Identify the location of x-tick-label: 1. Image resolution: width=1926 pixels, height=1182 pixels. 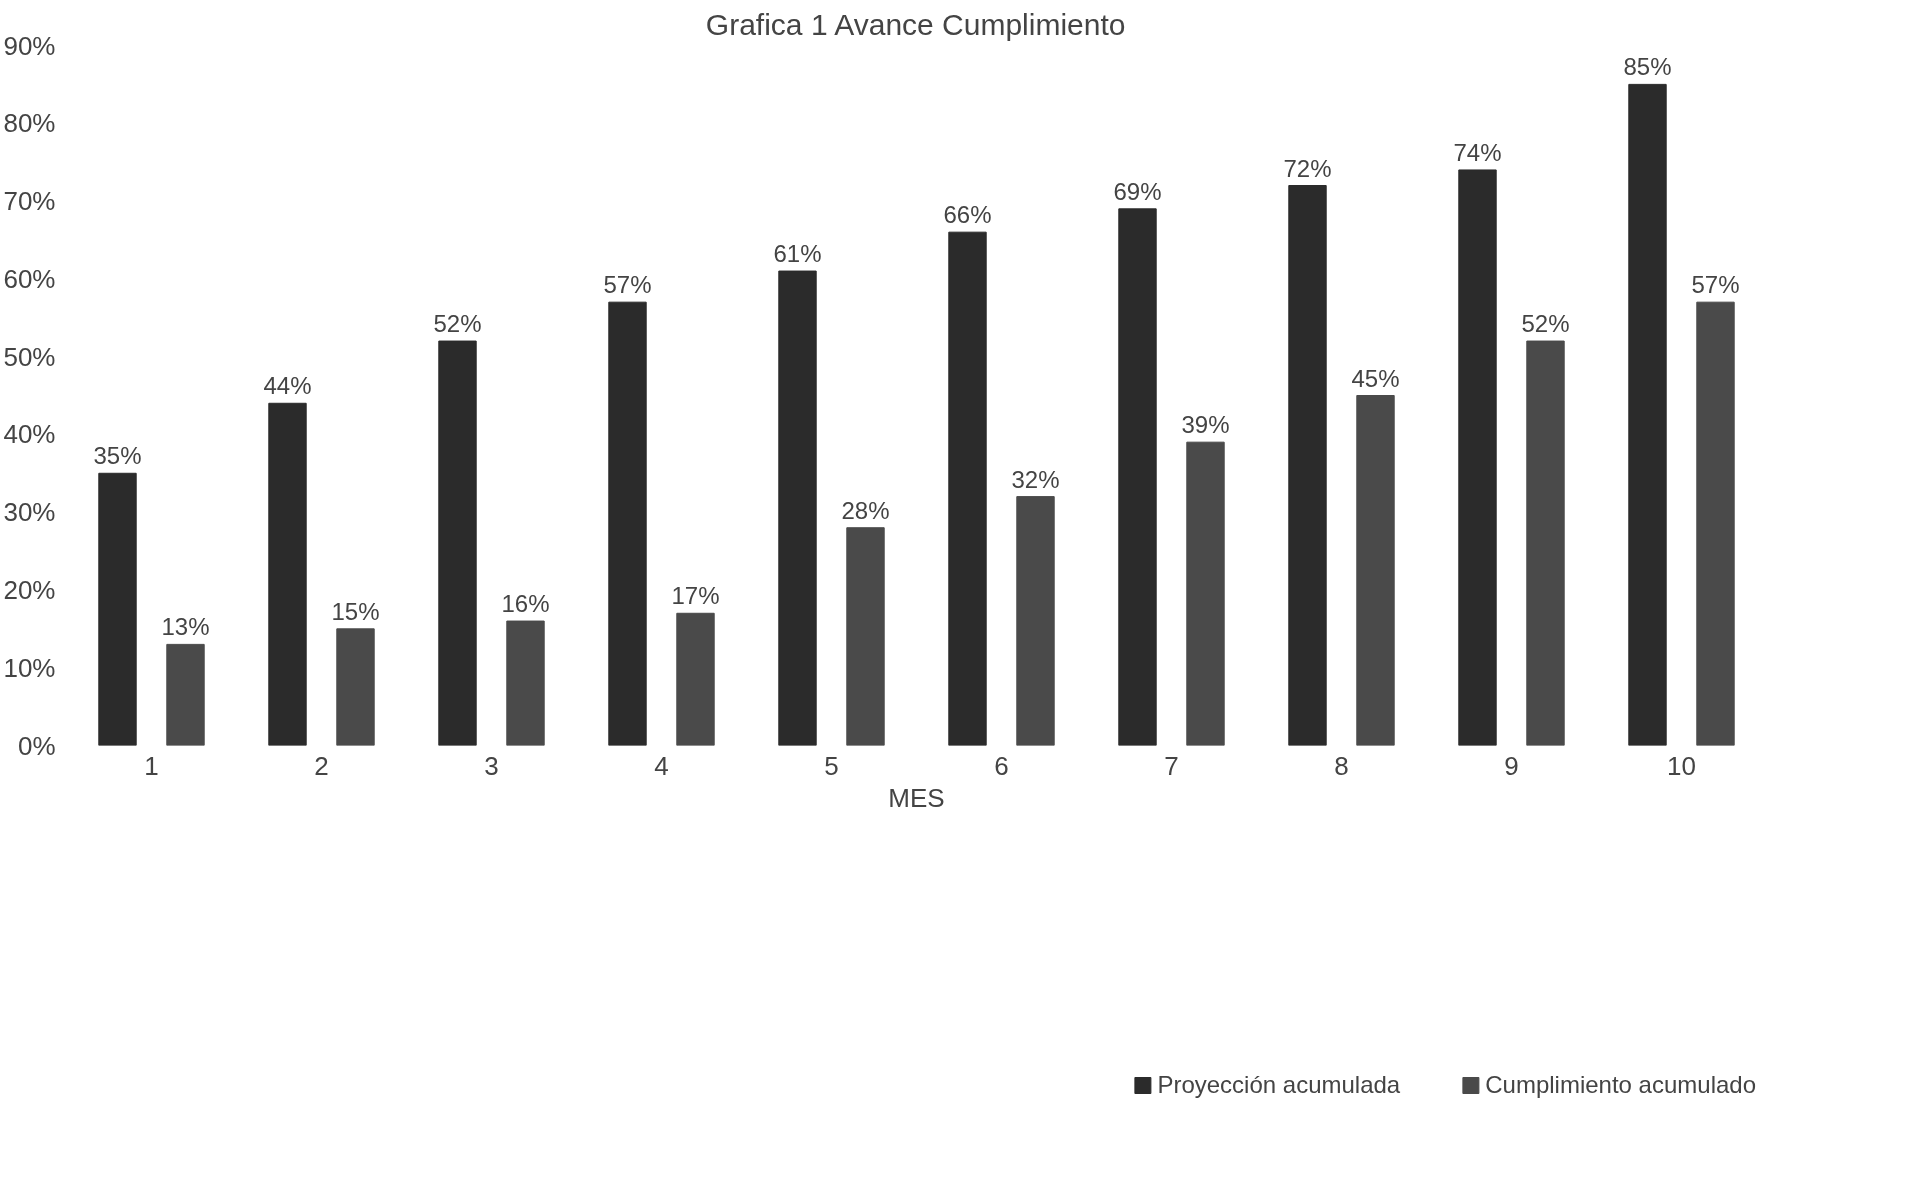
(151, 765).